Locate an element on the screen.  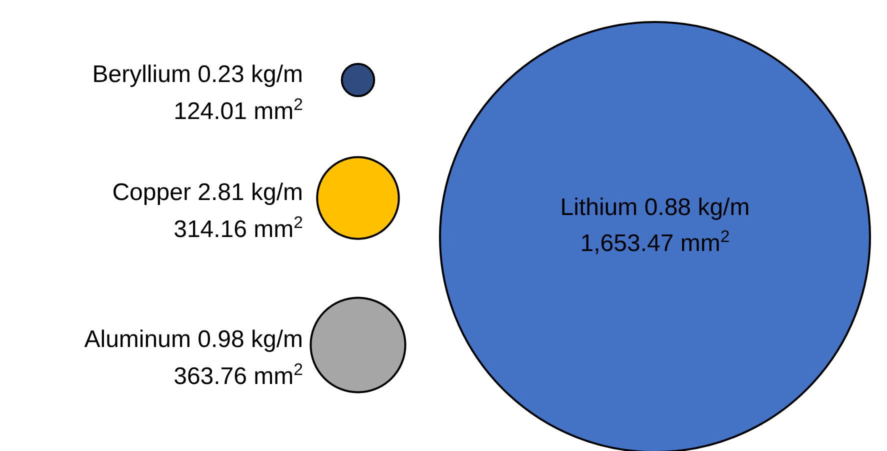
data-label: 2.81 kg/m is located at coordinates (251, 192).